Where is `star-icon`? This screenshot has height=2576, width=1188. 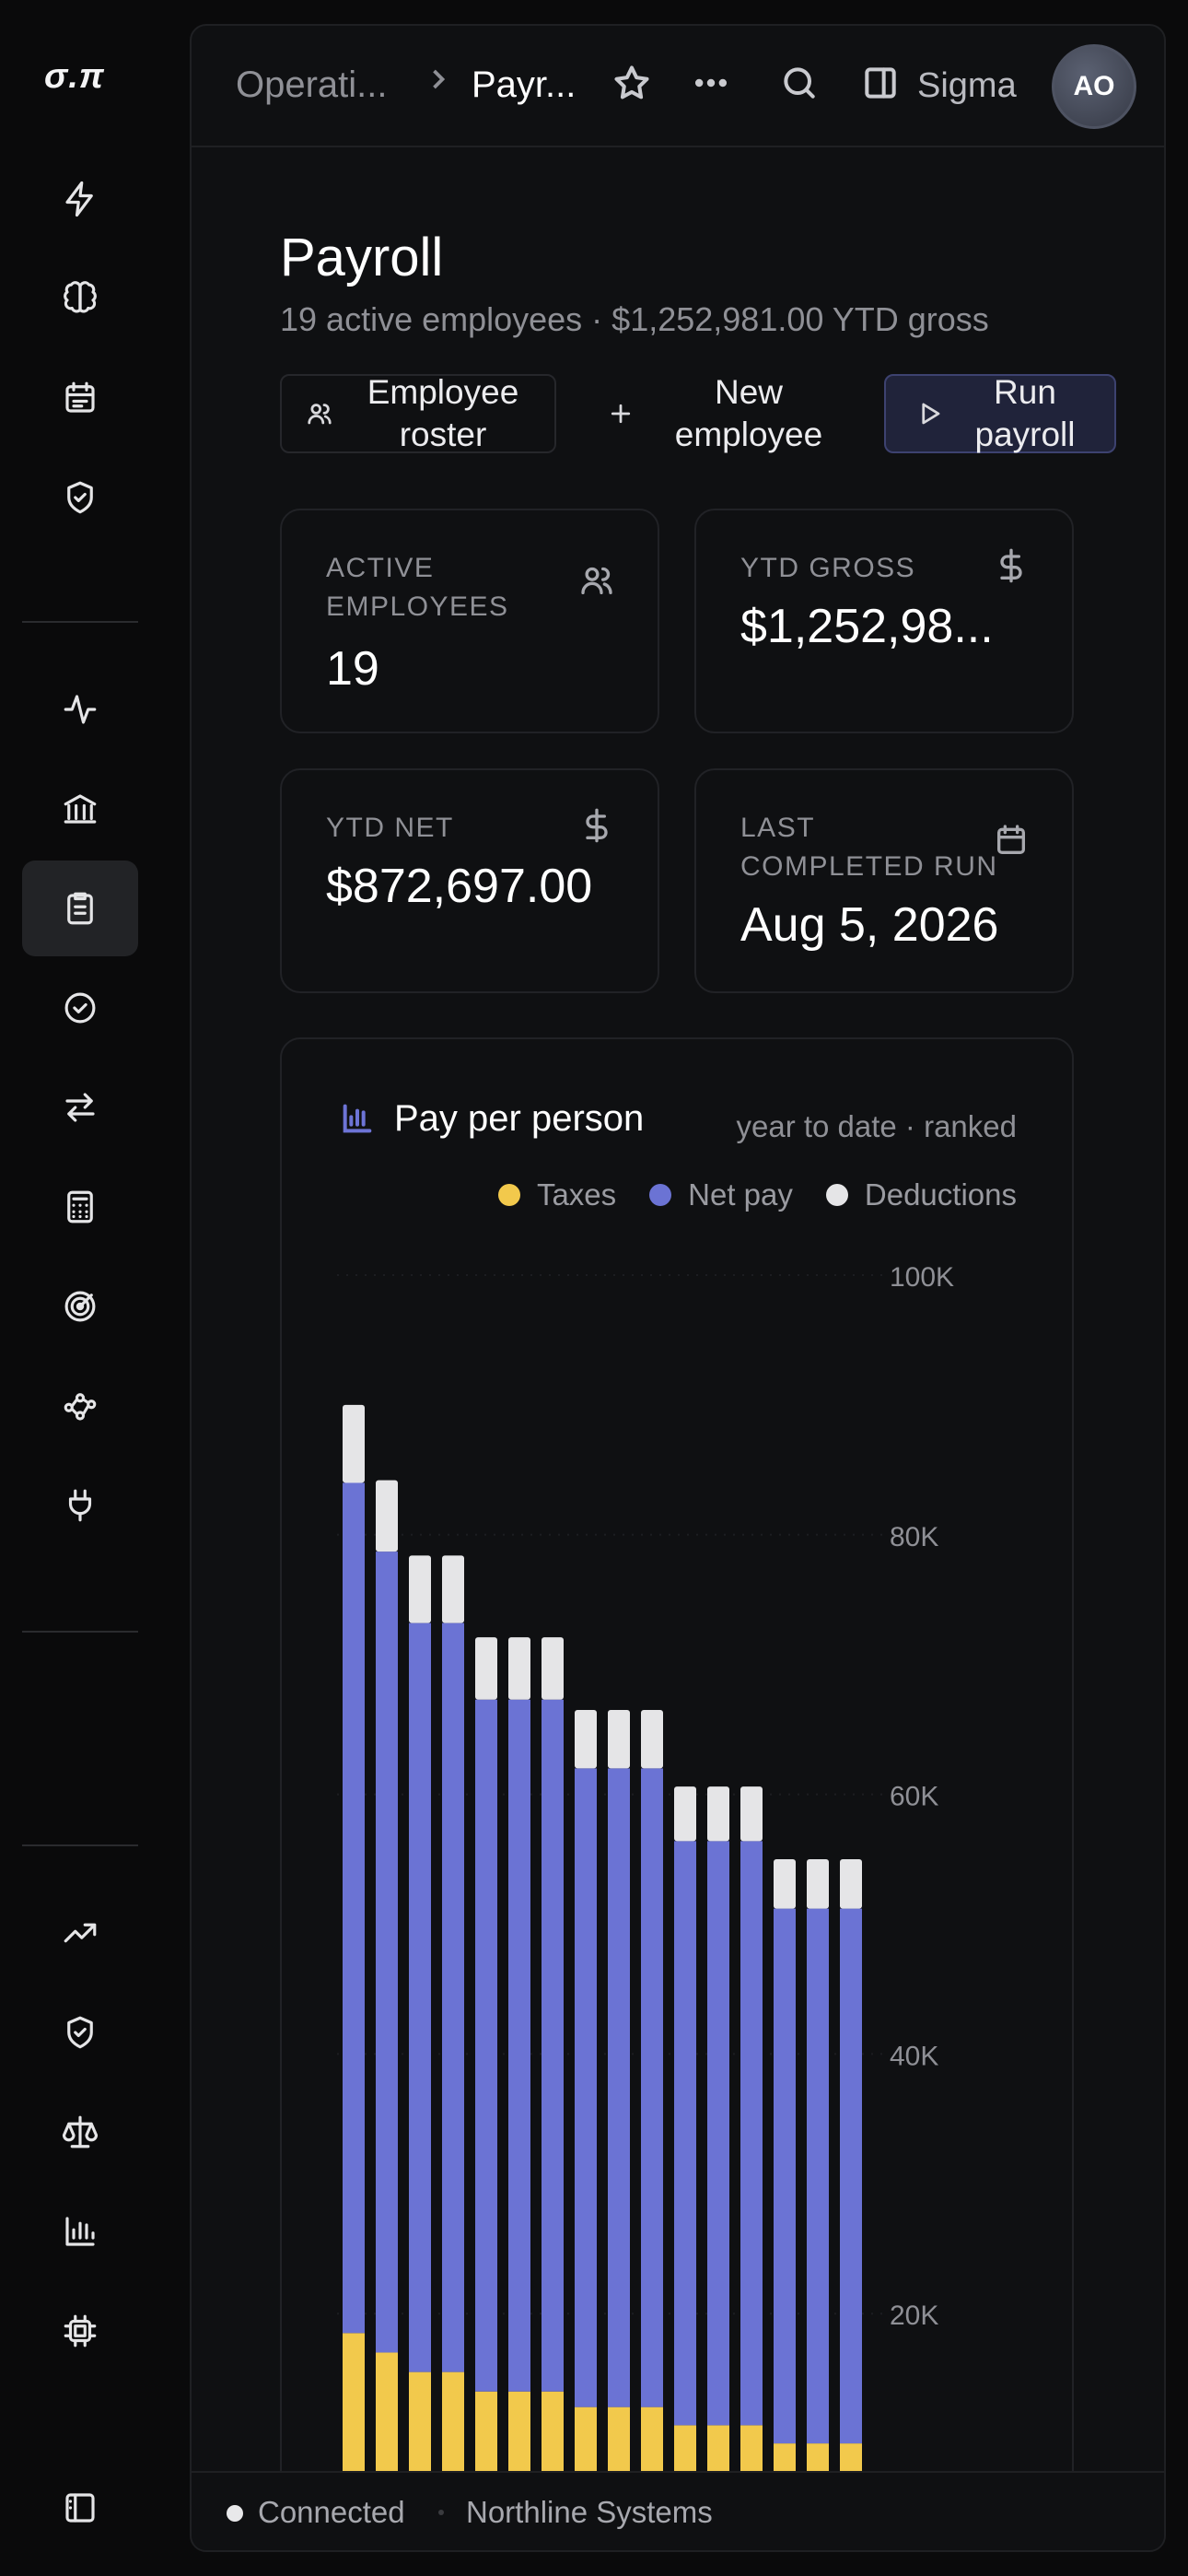 star-icon is located at coordinates (633, 85).